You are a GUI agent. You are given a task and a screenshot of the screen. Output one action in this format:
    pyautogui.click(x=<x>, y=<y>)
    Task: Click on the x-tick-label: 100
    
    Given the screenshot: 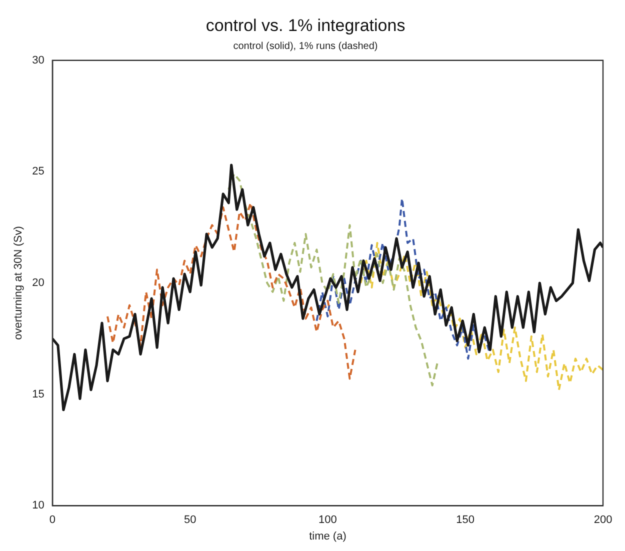 What is the action you would take?
    pyautogui.click(x=327, y=520)
    